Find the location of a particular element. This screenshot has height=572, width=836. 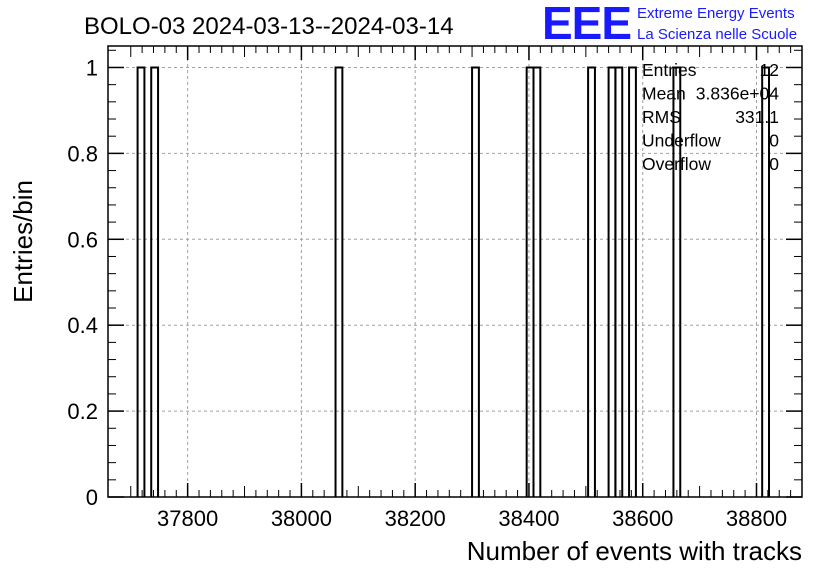

logo-line-1: Extreme Energy Events is located at coordinates (716, 13).